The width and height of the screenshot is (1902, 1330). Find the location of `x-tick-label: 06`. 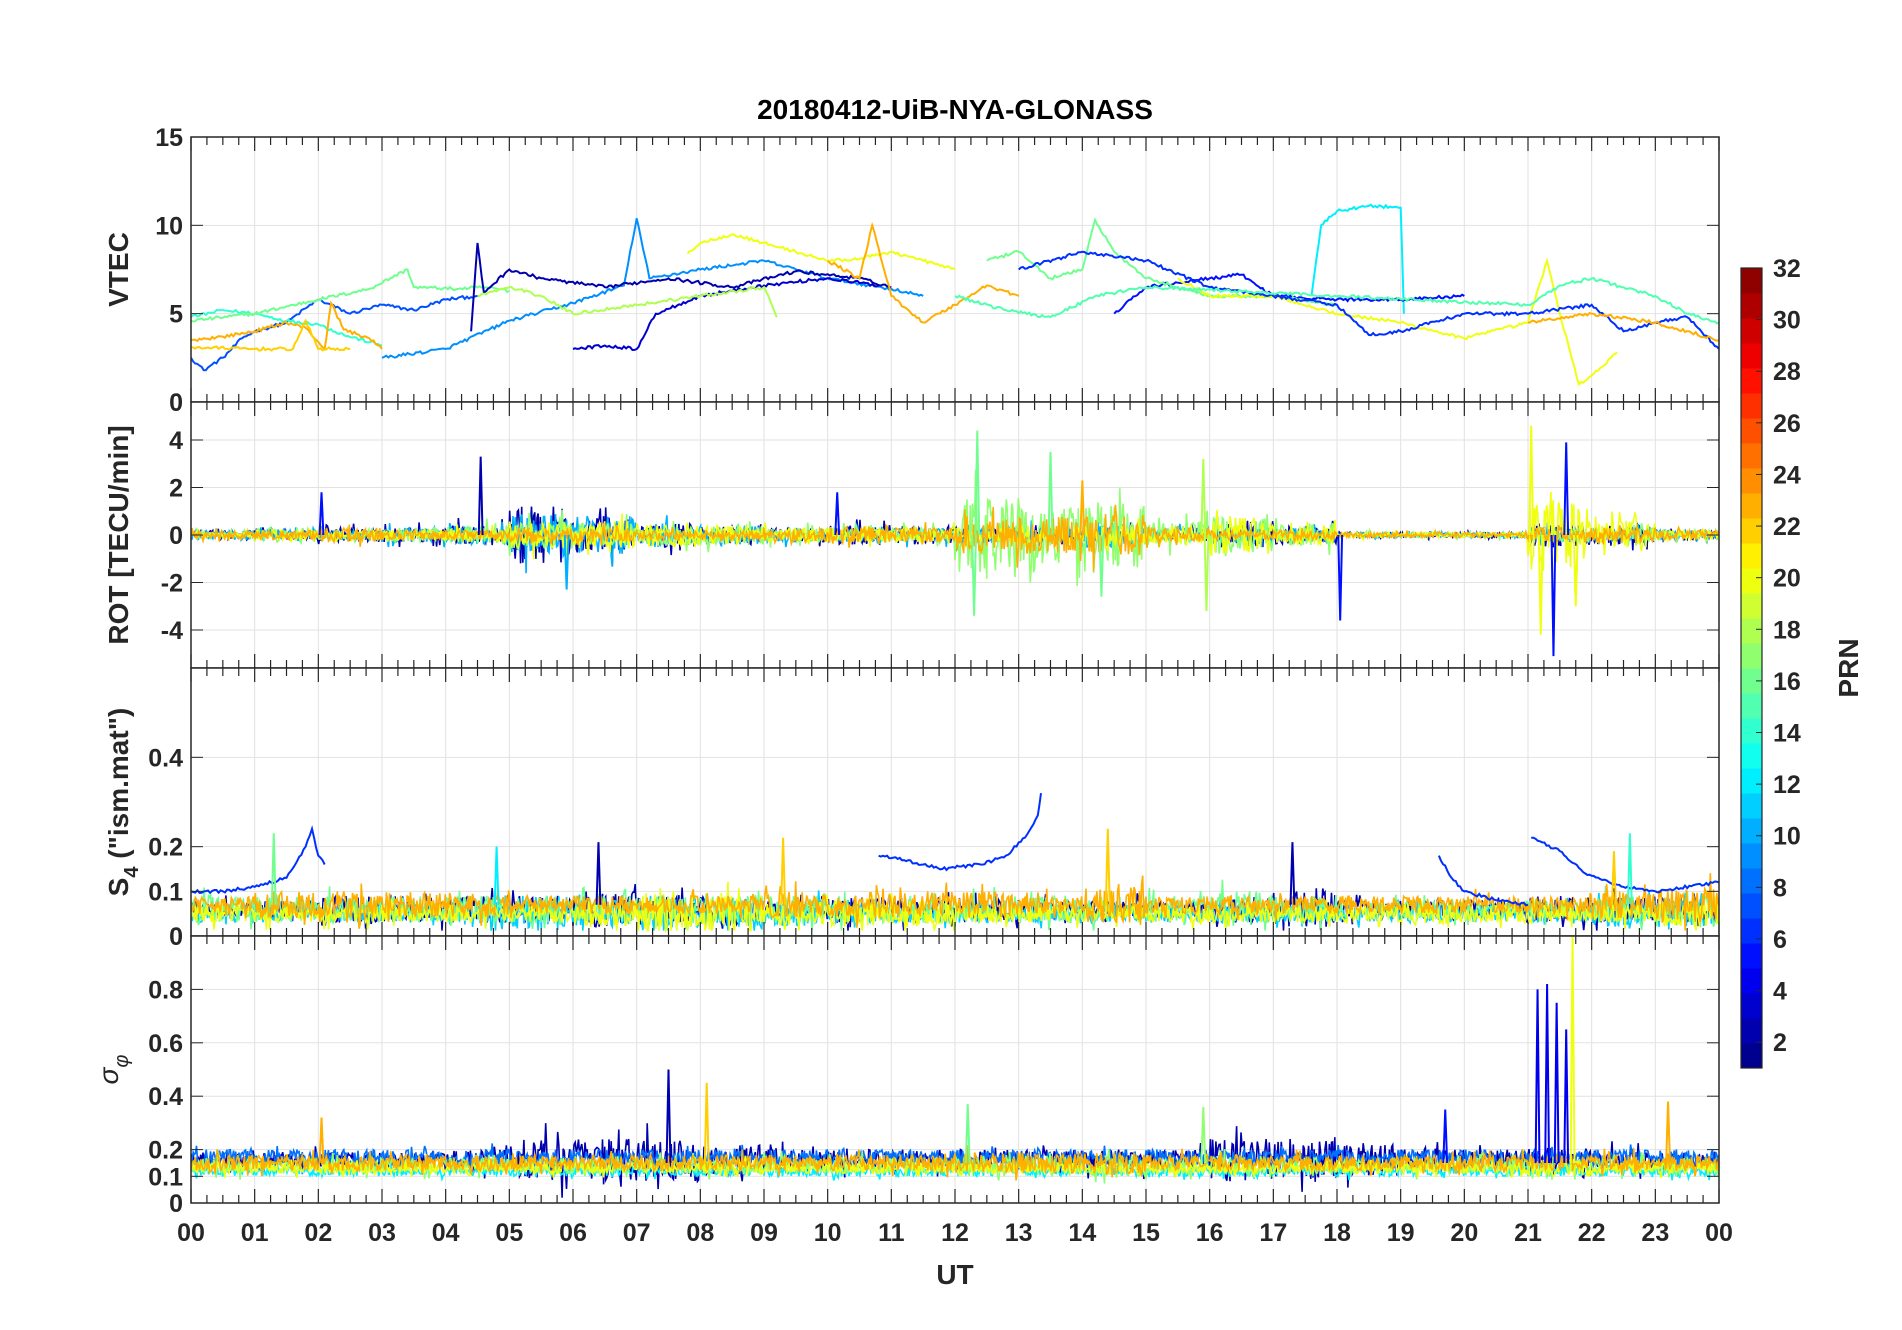

x-tick-label: 06 is located at coordinates (573, 1233).